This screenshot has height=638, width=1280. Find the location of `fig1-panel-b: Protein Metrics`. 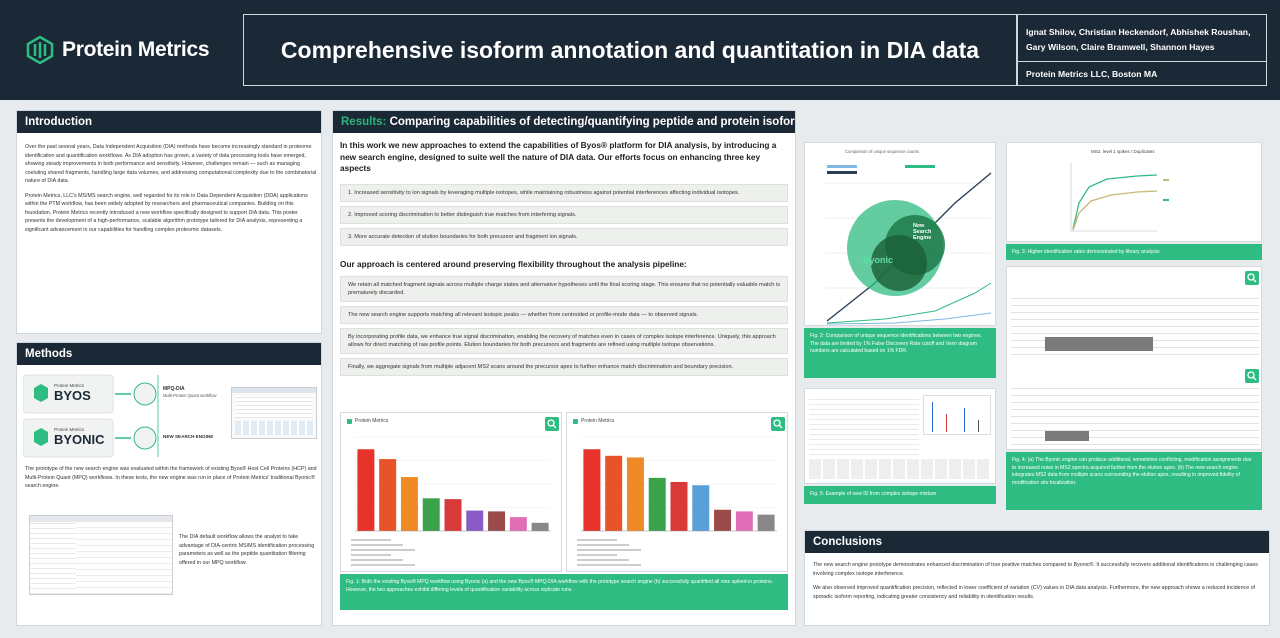

fig1-panel-b: Protein Metrics is located at coordinates (677, 492).